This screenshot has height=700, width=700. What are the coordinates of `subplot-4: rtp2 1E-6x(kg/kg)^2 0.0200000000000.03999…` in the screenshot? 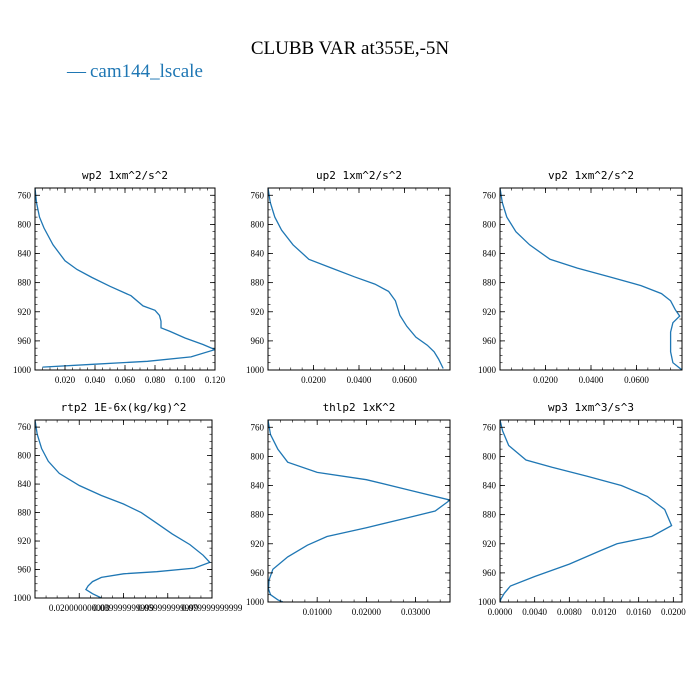 It's located at (128, 507).